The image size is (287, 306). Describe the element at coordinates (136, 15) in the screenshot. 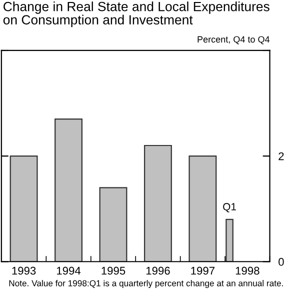

I see `chart-title: Change in Real State and Local Expenditures on Consumption and Investment` at that location.